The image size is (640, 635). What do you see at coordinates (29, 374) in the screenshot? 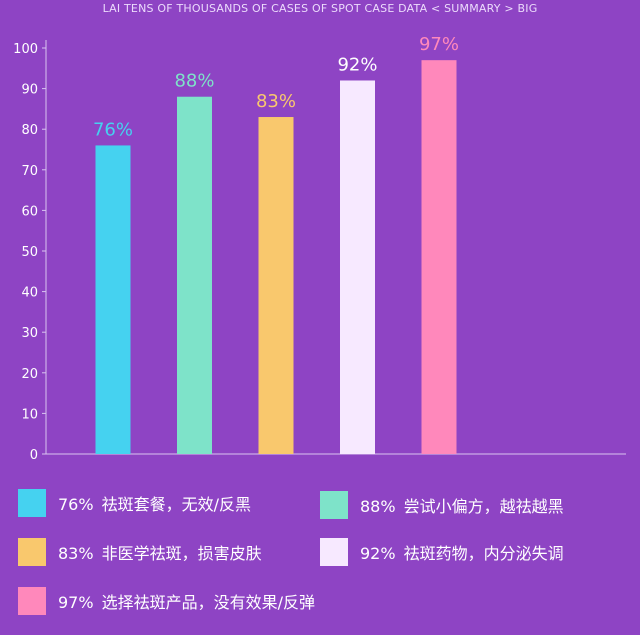
I see `y-tick-label: 20` at bounding box center [29, 374].